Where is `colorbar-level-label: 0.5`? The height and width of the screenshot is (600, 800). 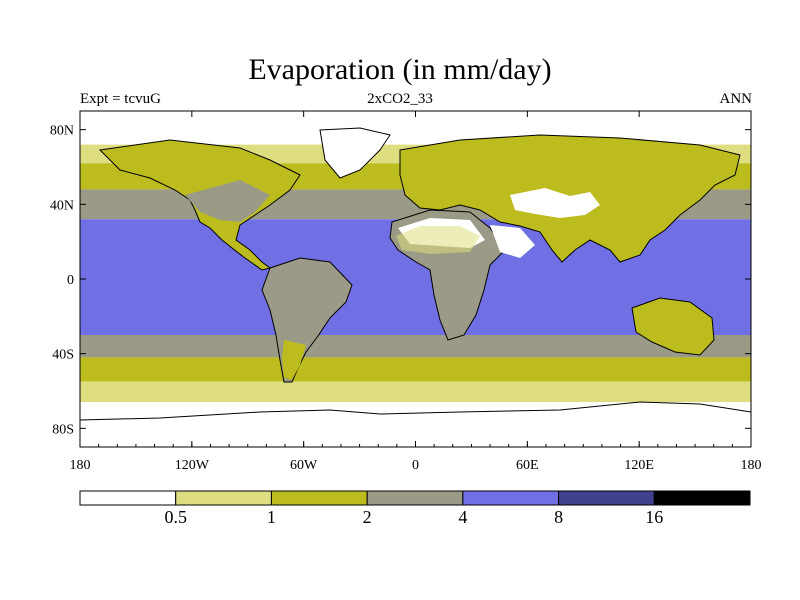
colorbar-level-label: 0.5 is located at coordinates (175, 517).